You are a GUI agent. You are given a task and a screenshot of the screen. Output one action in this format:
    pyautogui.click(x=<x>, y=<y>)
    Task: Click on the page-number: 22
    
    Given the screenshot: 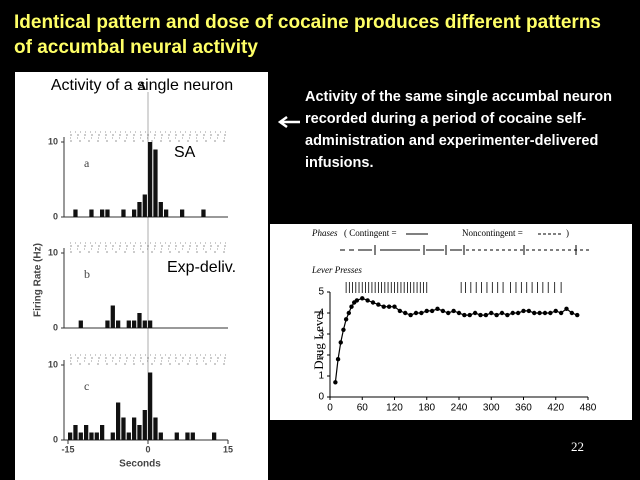 What is the action you would take?
    pyautogui.click(x=577, y=446)
    